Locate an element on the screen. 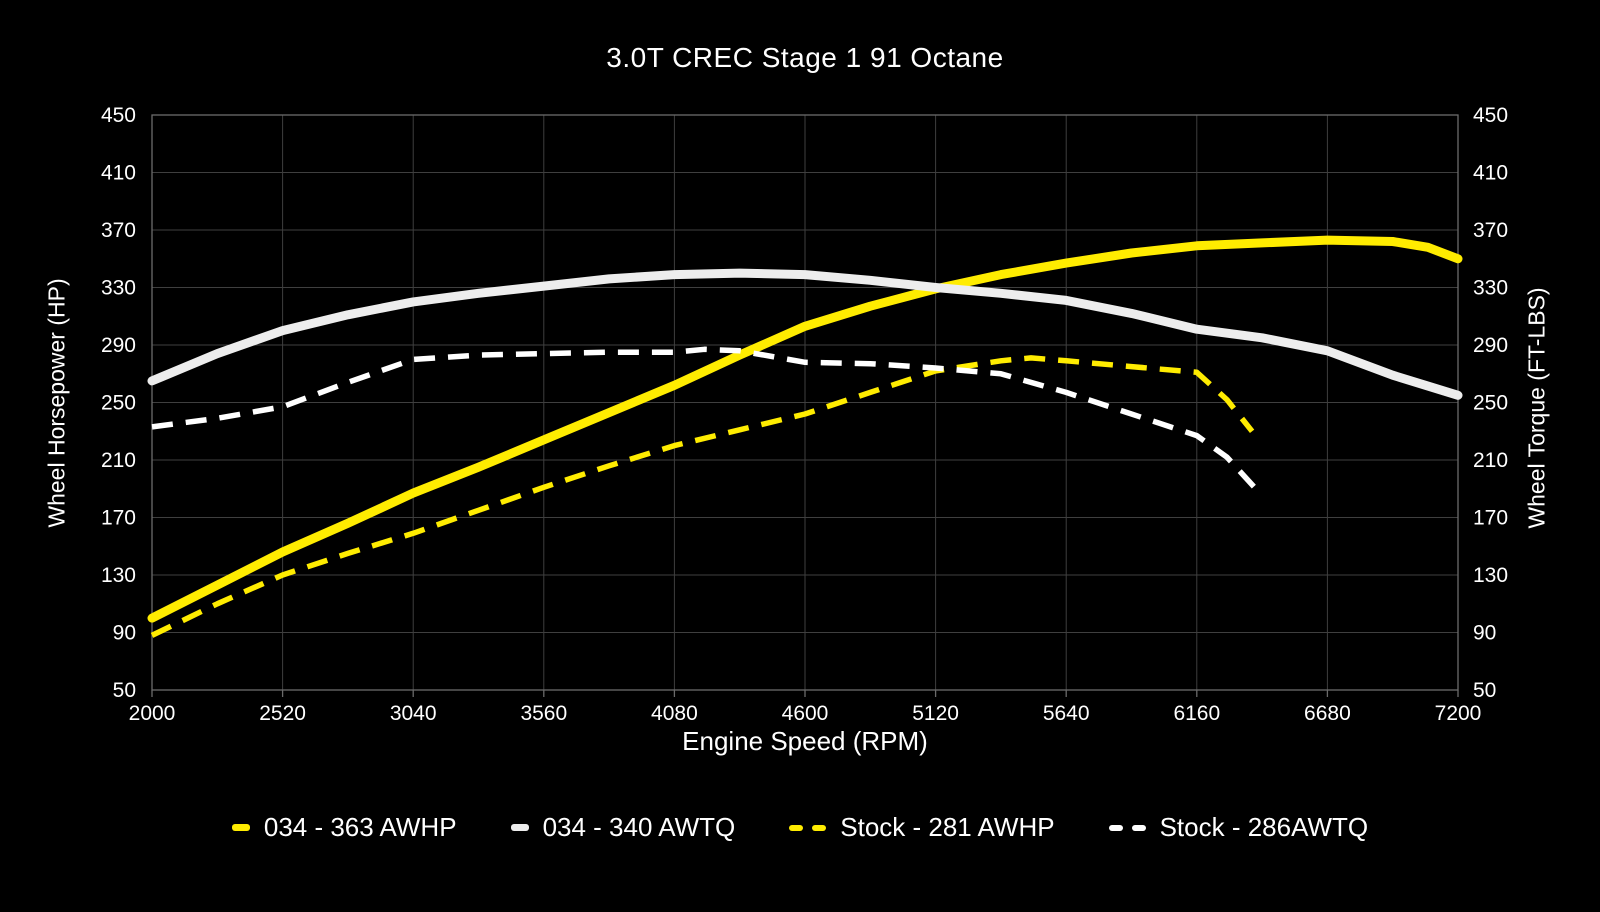 The width and height of the screenshot is (1600, 912). x-tick-label: 3040 is located at coordinates (413, 713).